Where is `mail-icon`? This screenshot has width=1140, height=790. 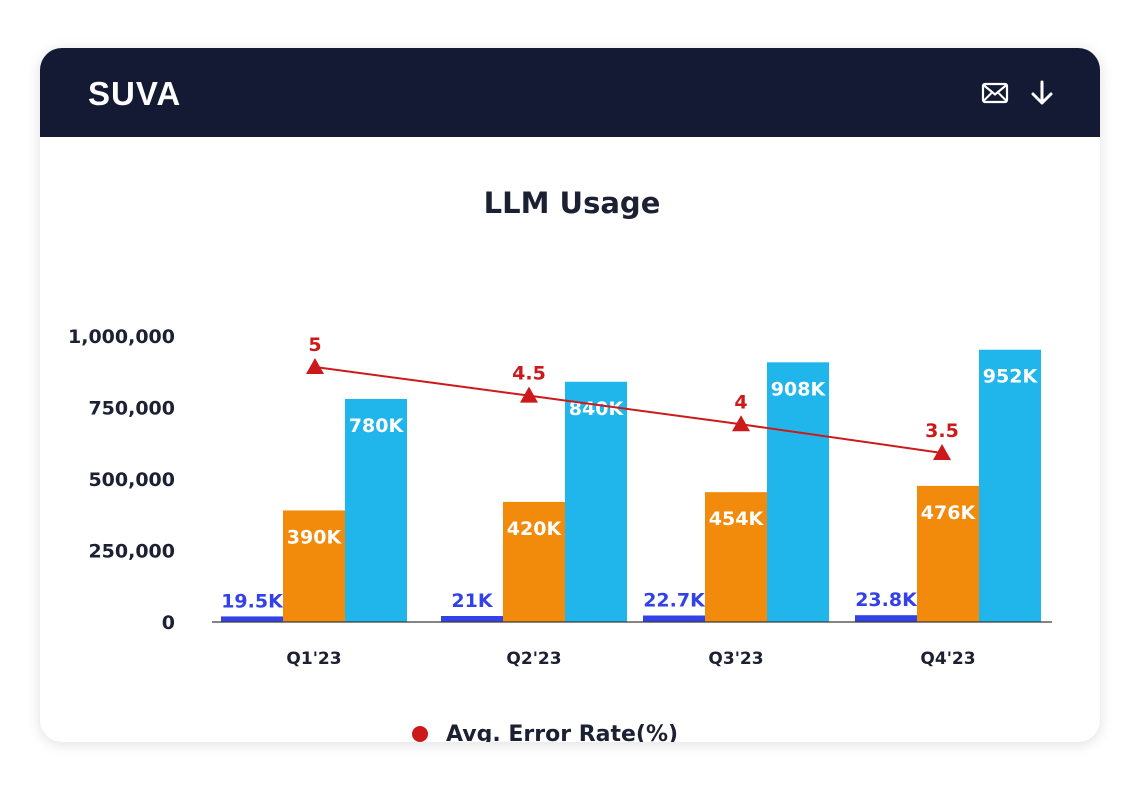 mail-icon is located at coordinates (995, 93).